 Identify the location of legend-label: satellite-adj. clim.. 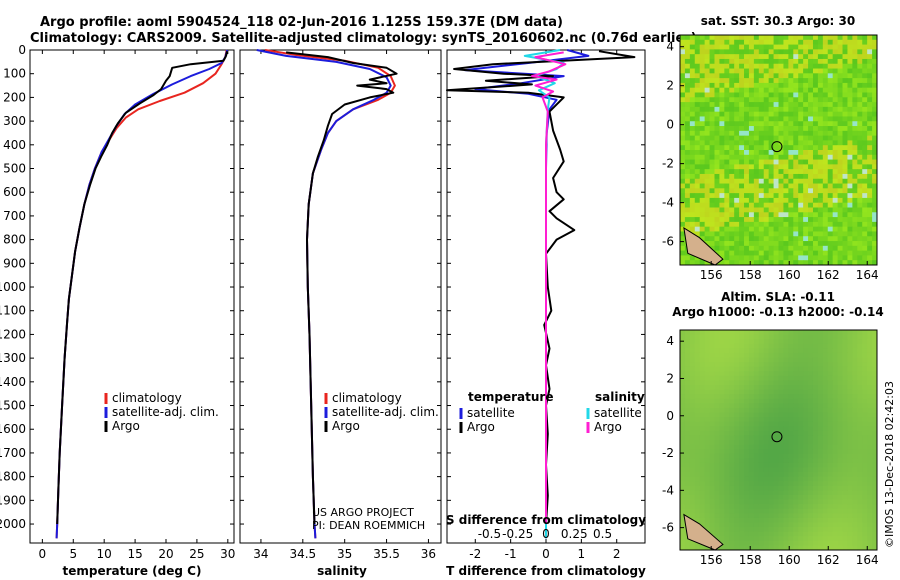
(165, 412).